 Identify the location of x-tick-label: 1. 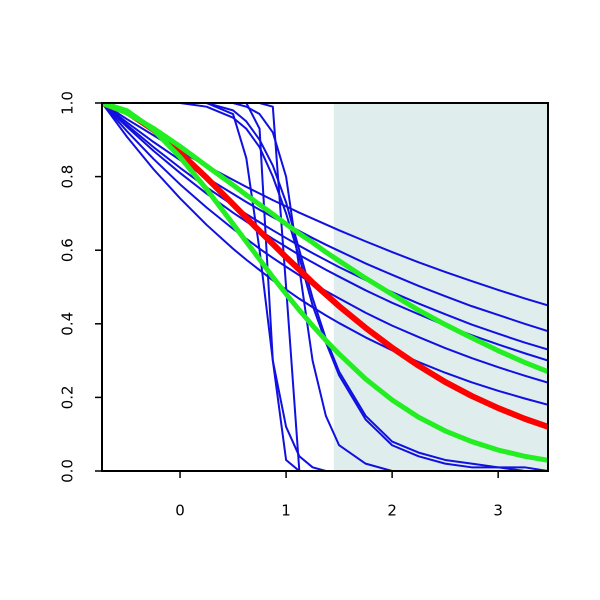
(286, 511).